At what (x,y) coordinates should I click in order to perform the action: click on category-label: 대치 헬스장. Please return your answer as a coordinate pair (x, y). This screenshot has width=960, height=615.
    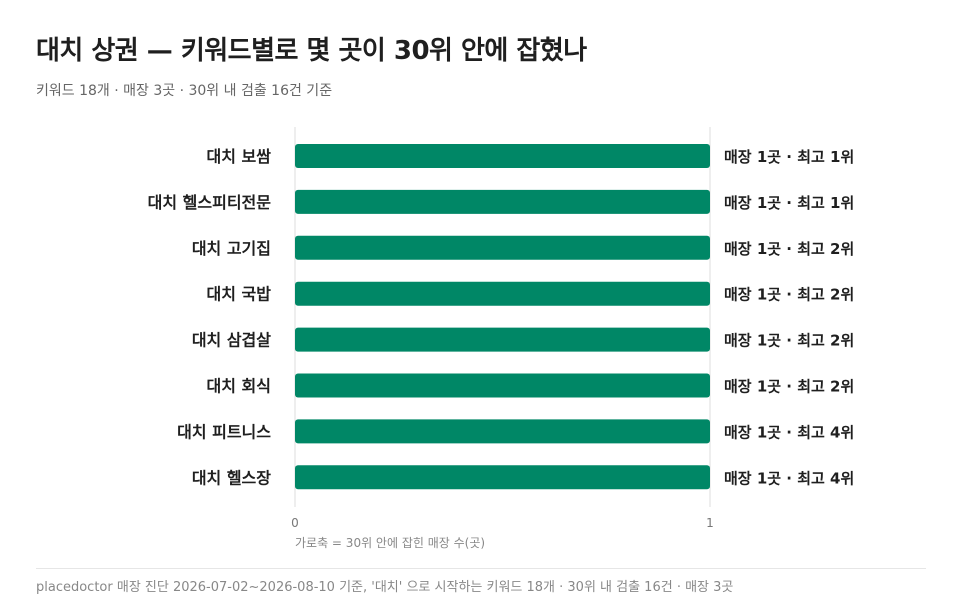
    Looking at the image, I should click on (231, 477).